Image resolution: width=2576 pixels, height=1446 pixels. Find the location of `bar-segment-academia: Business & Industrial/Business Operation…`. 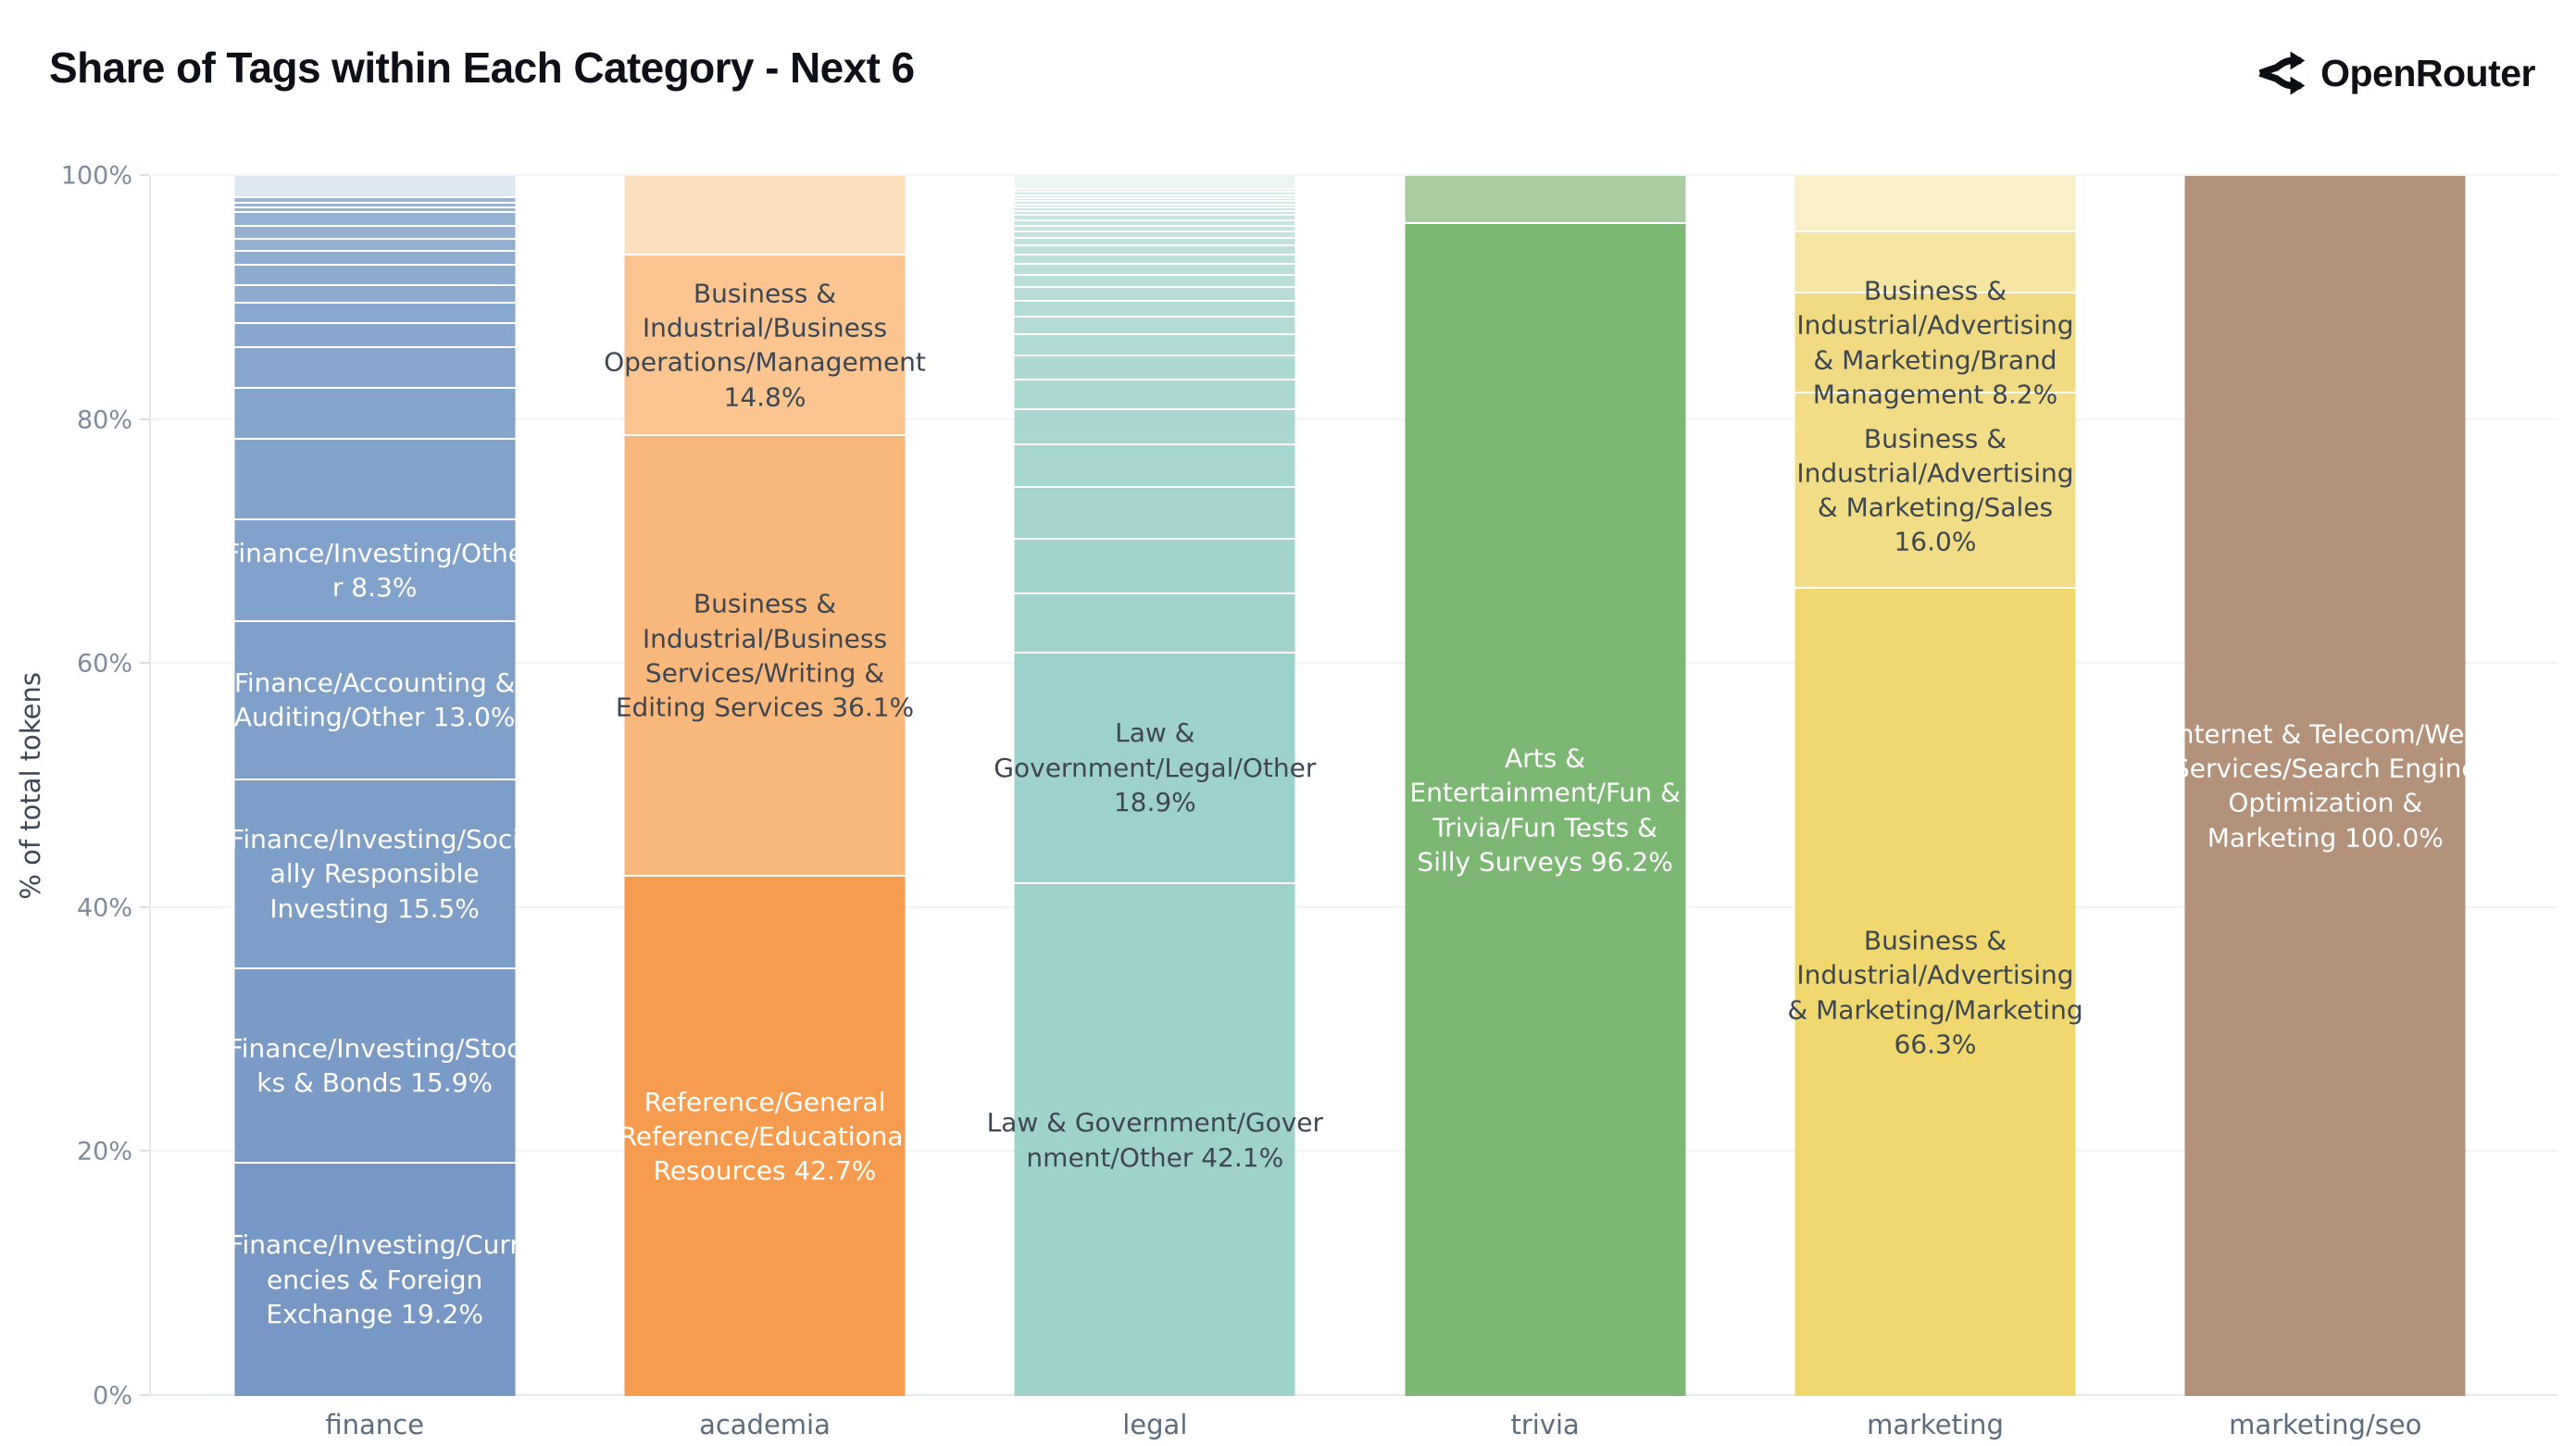

bar-segment-academia: Business & Industrial/Business Operation… is located at coordinates (765, 344).